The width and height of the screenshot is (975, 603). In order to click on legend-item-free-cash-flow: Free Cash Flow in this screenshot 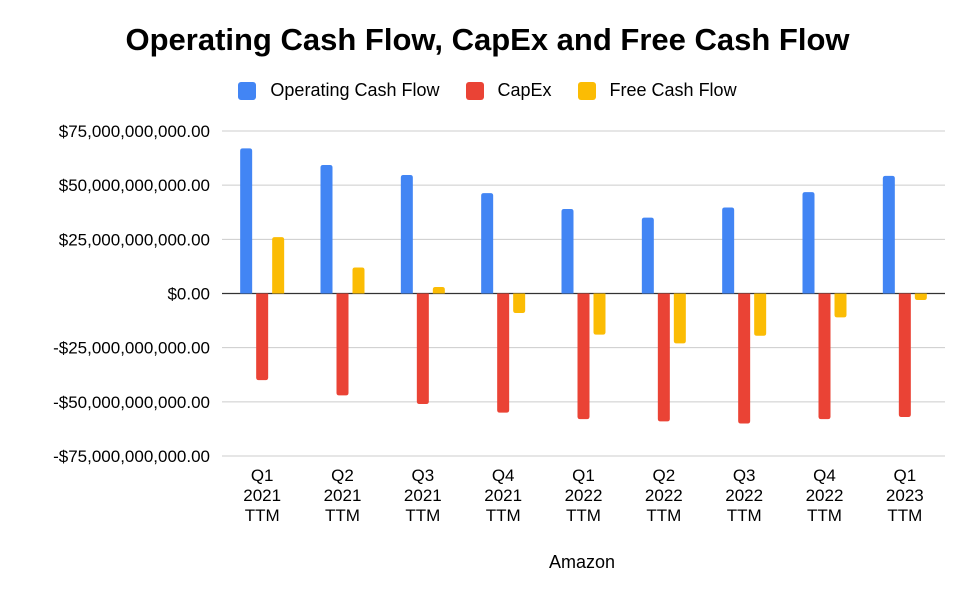, I will do `click(657, 90)`.